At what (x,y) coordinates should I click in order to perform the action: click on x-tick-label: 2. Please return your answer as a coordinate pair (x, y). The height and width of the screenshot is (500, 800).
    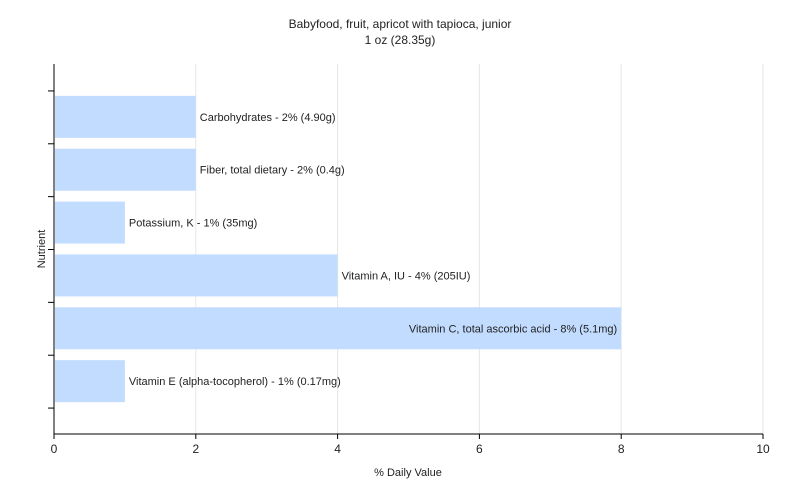
    Looking at the image, I should click on (195, 449).